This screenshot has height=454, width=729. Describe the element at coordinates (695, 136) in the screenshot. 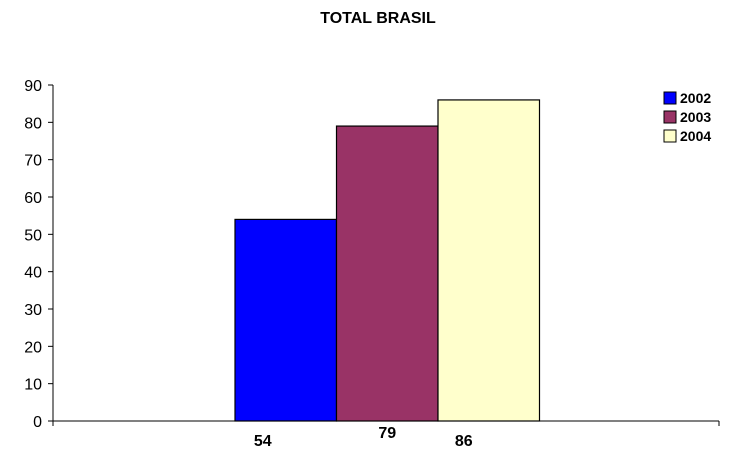

I see `legend-label-2004: 2004` at that location.